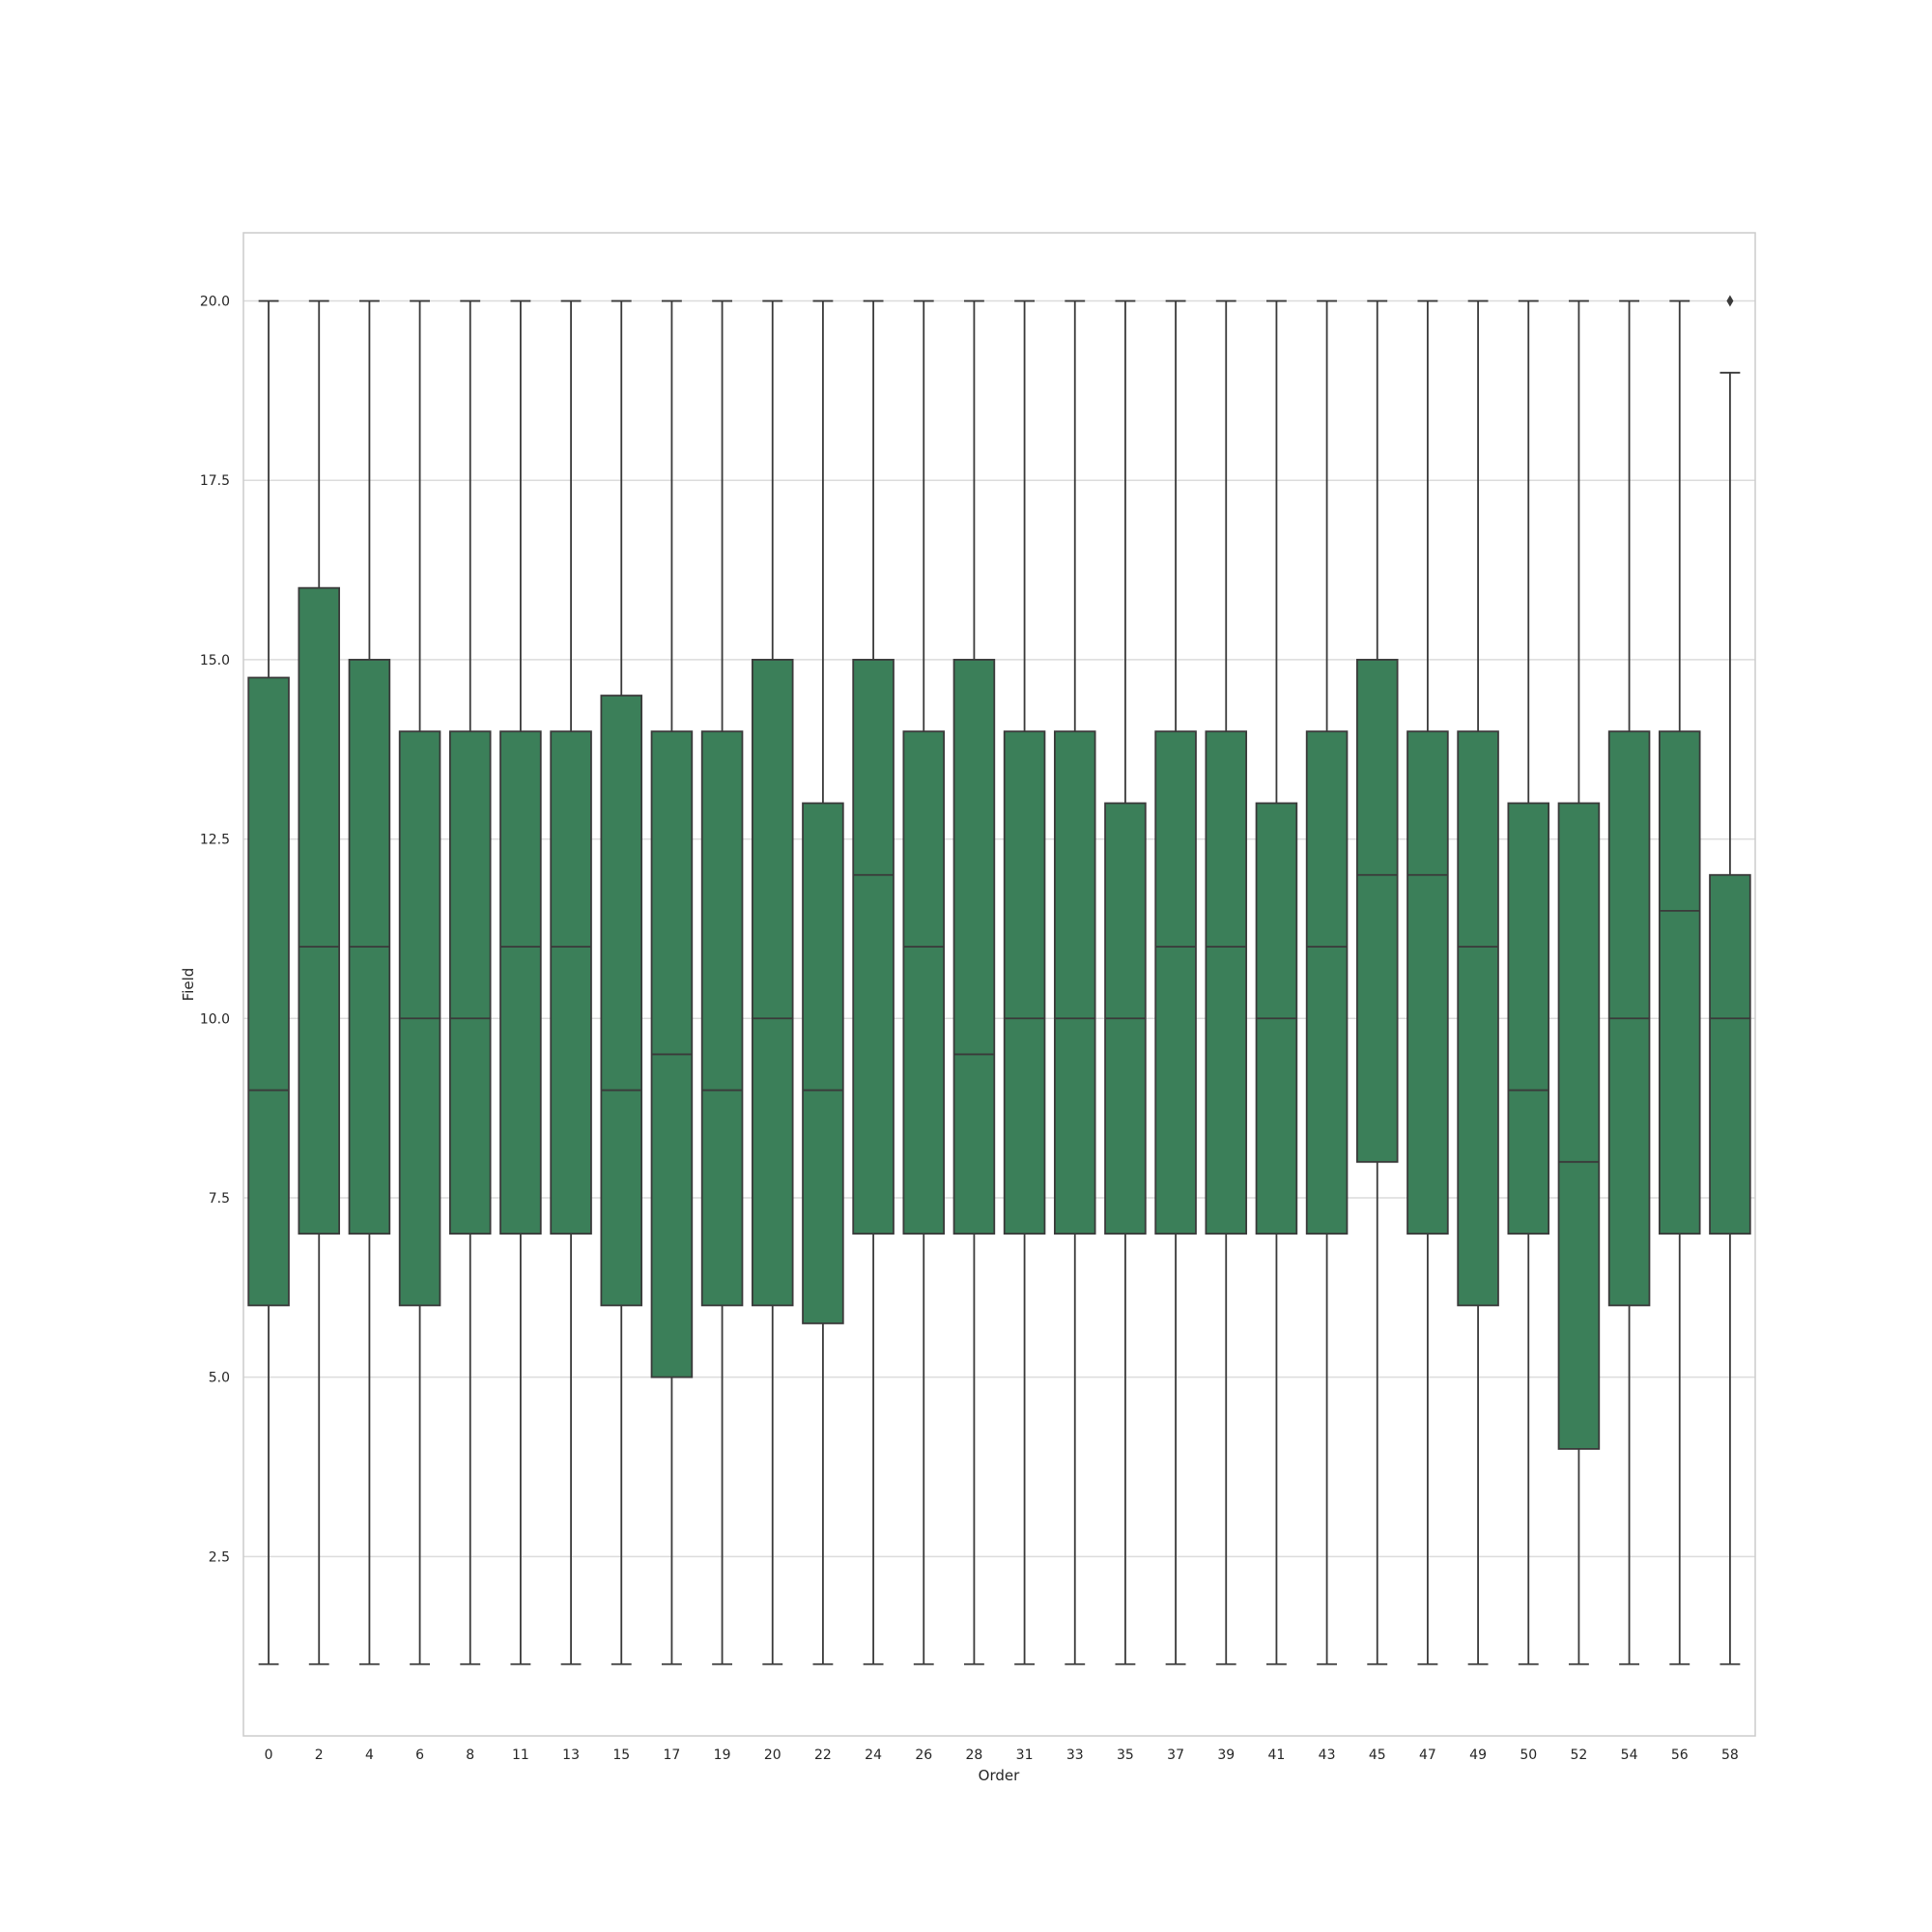  I want to click on x-axis-label: Order, so click(999, 1775).